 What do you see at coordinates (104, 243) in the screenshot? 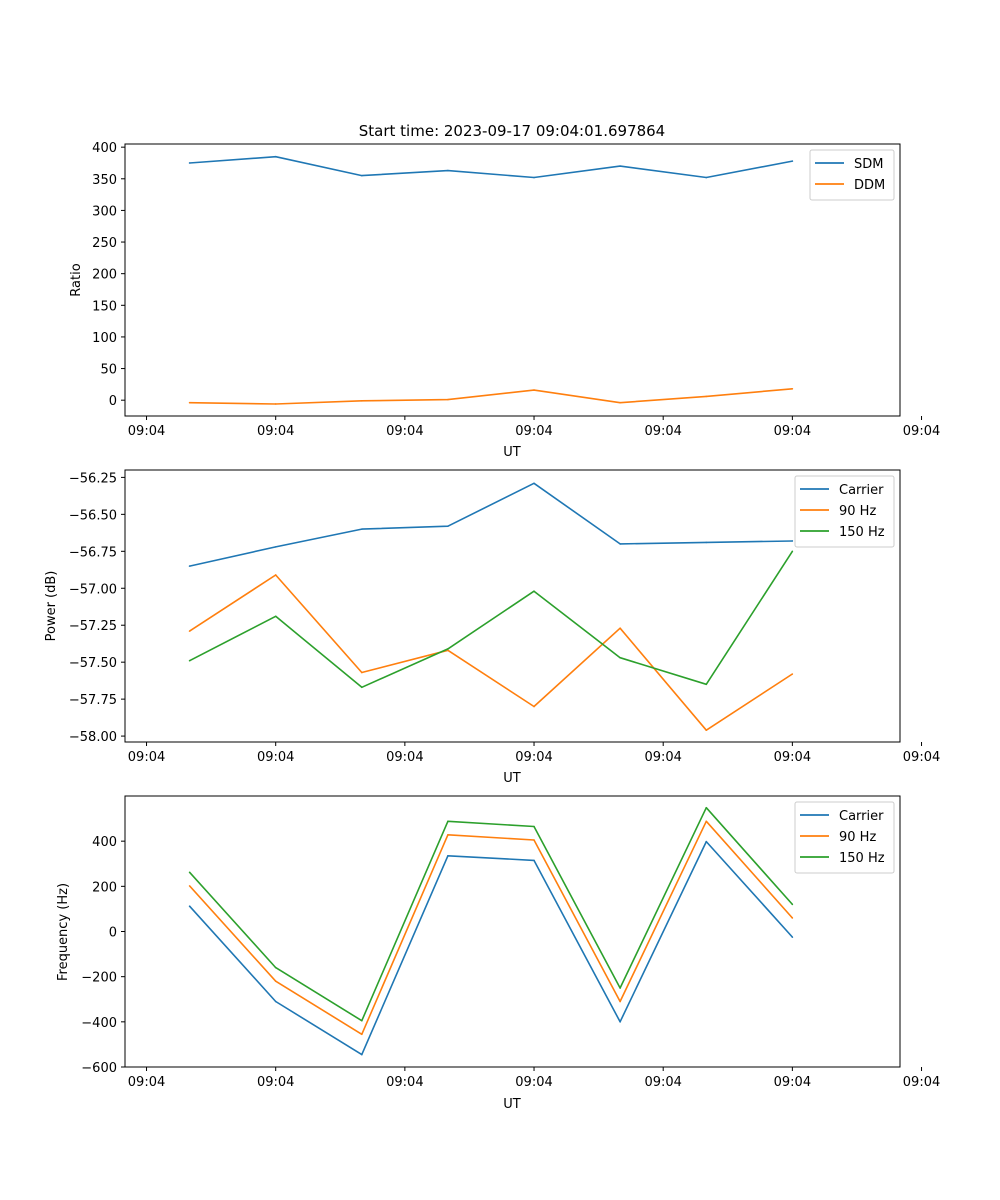
I see `ratio-y-tick-label: 250` at bounding box center [104, 243].